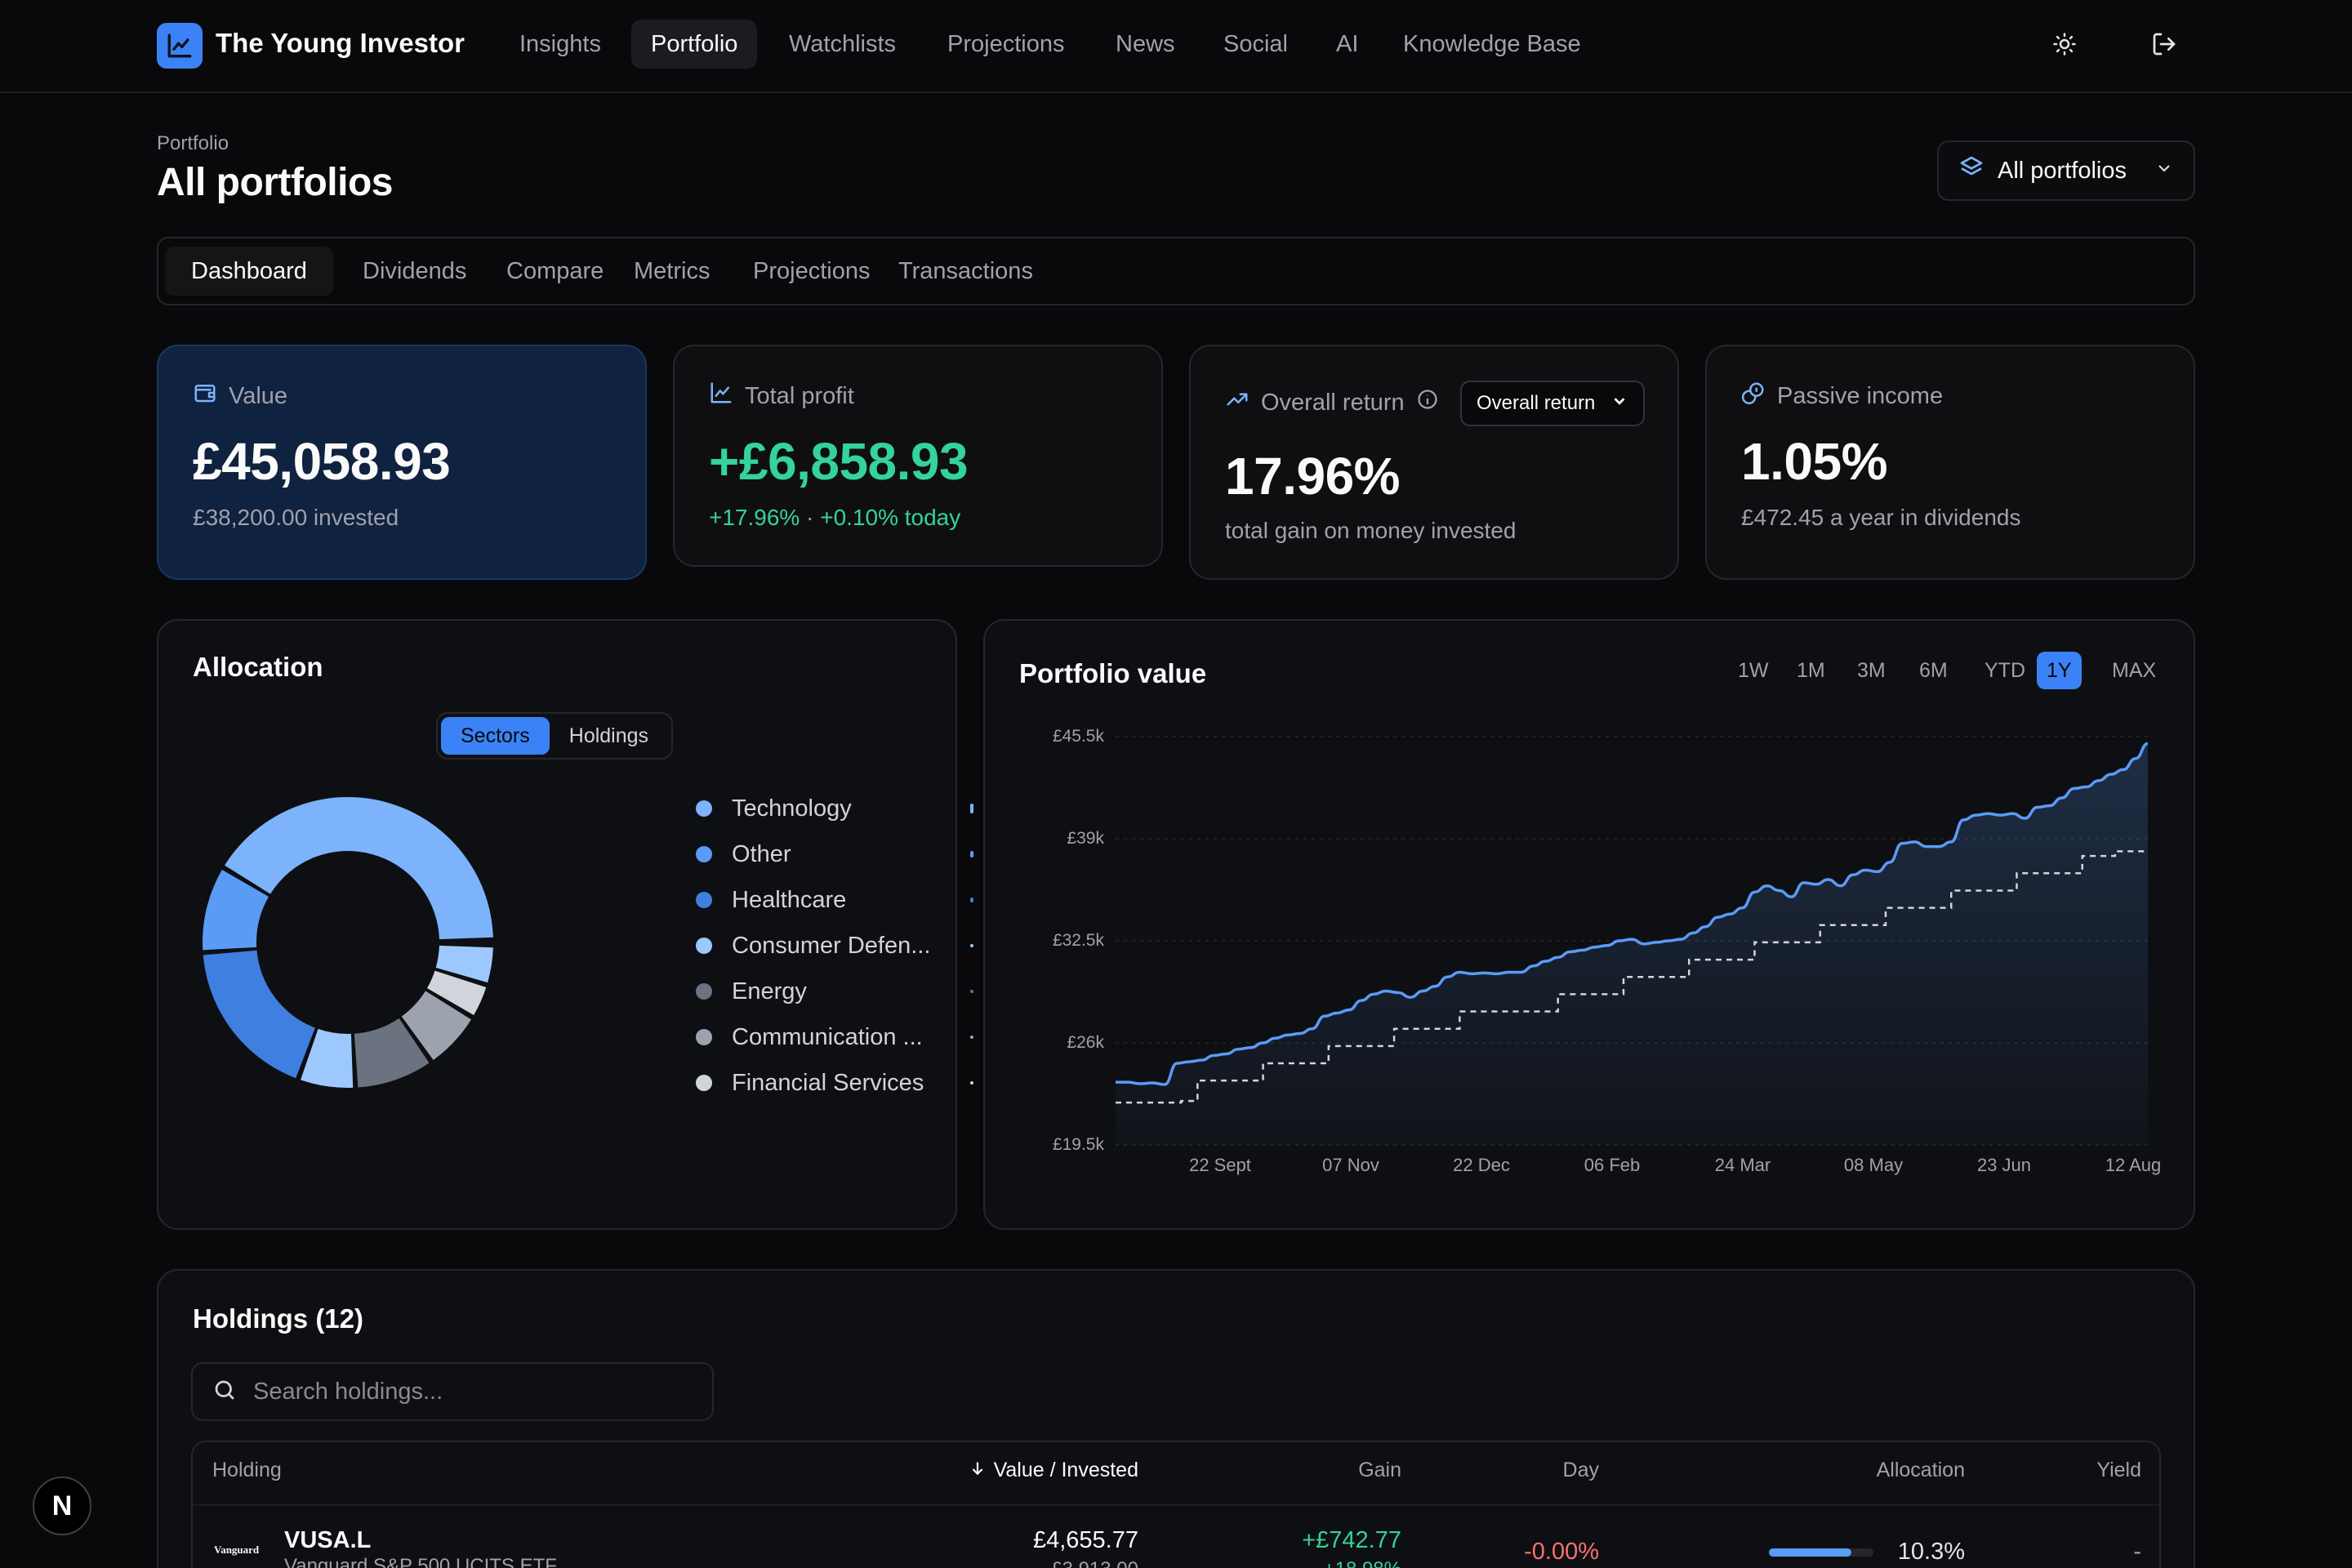  What do you see at coordinates (2134, 670) in the screenshot?
I see `range-max: MAX` at bounding box center [2134, 670].